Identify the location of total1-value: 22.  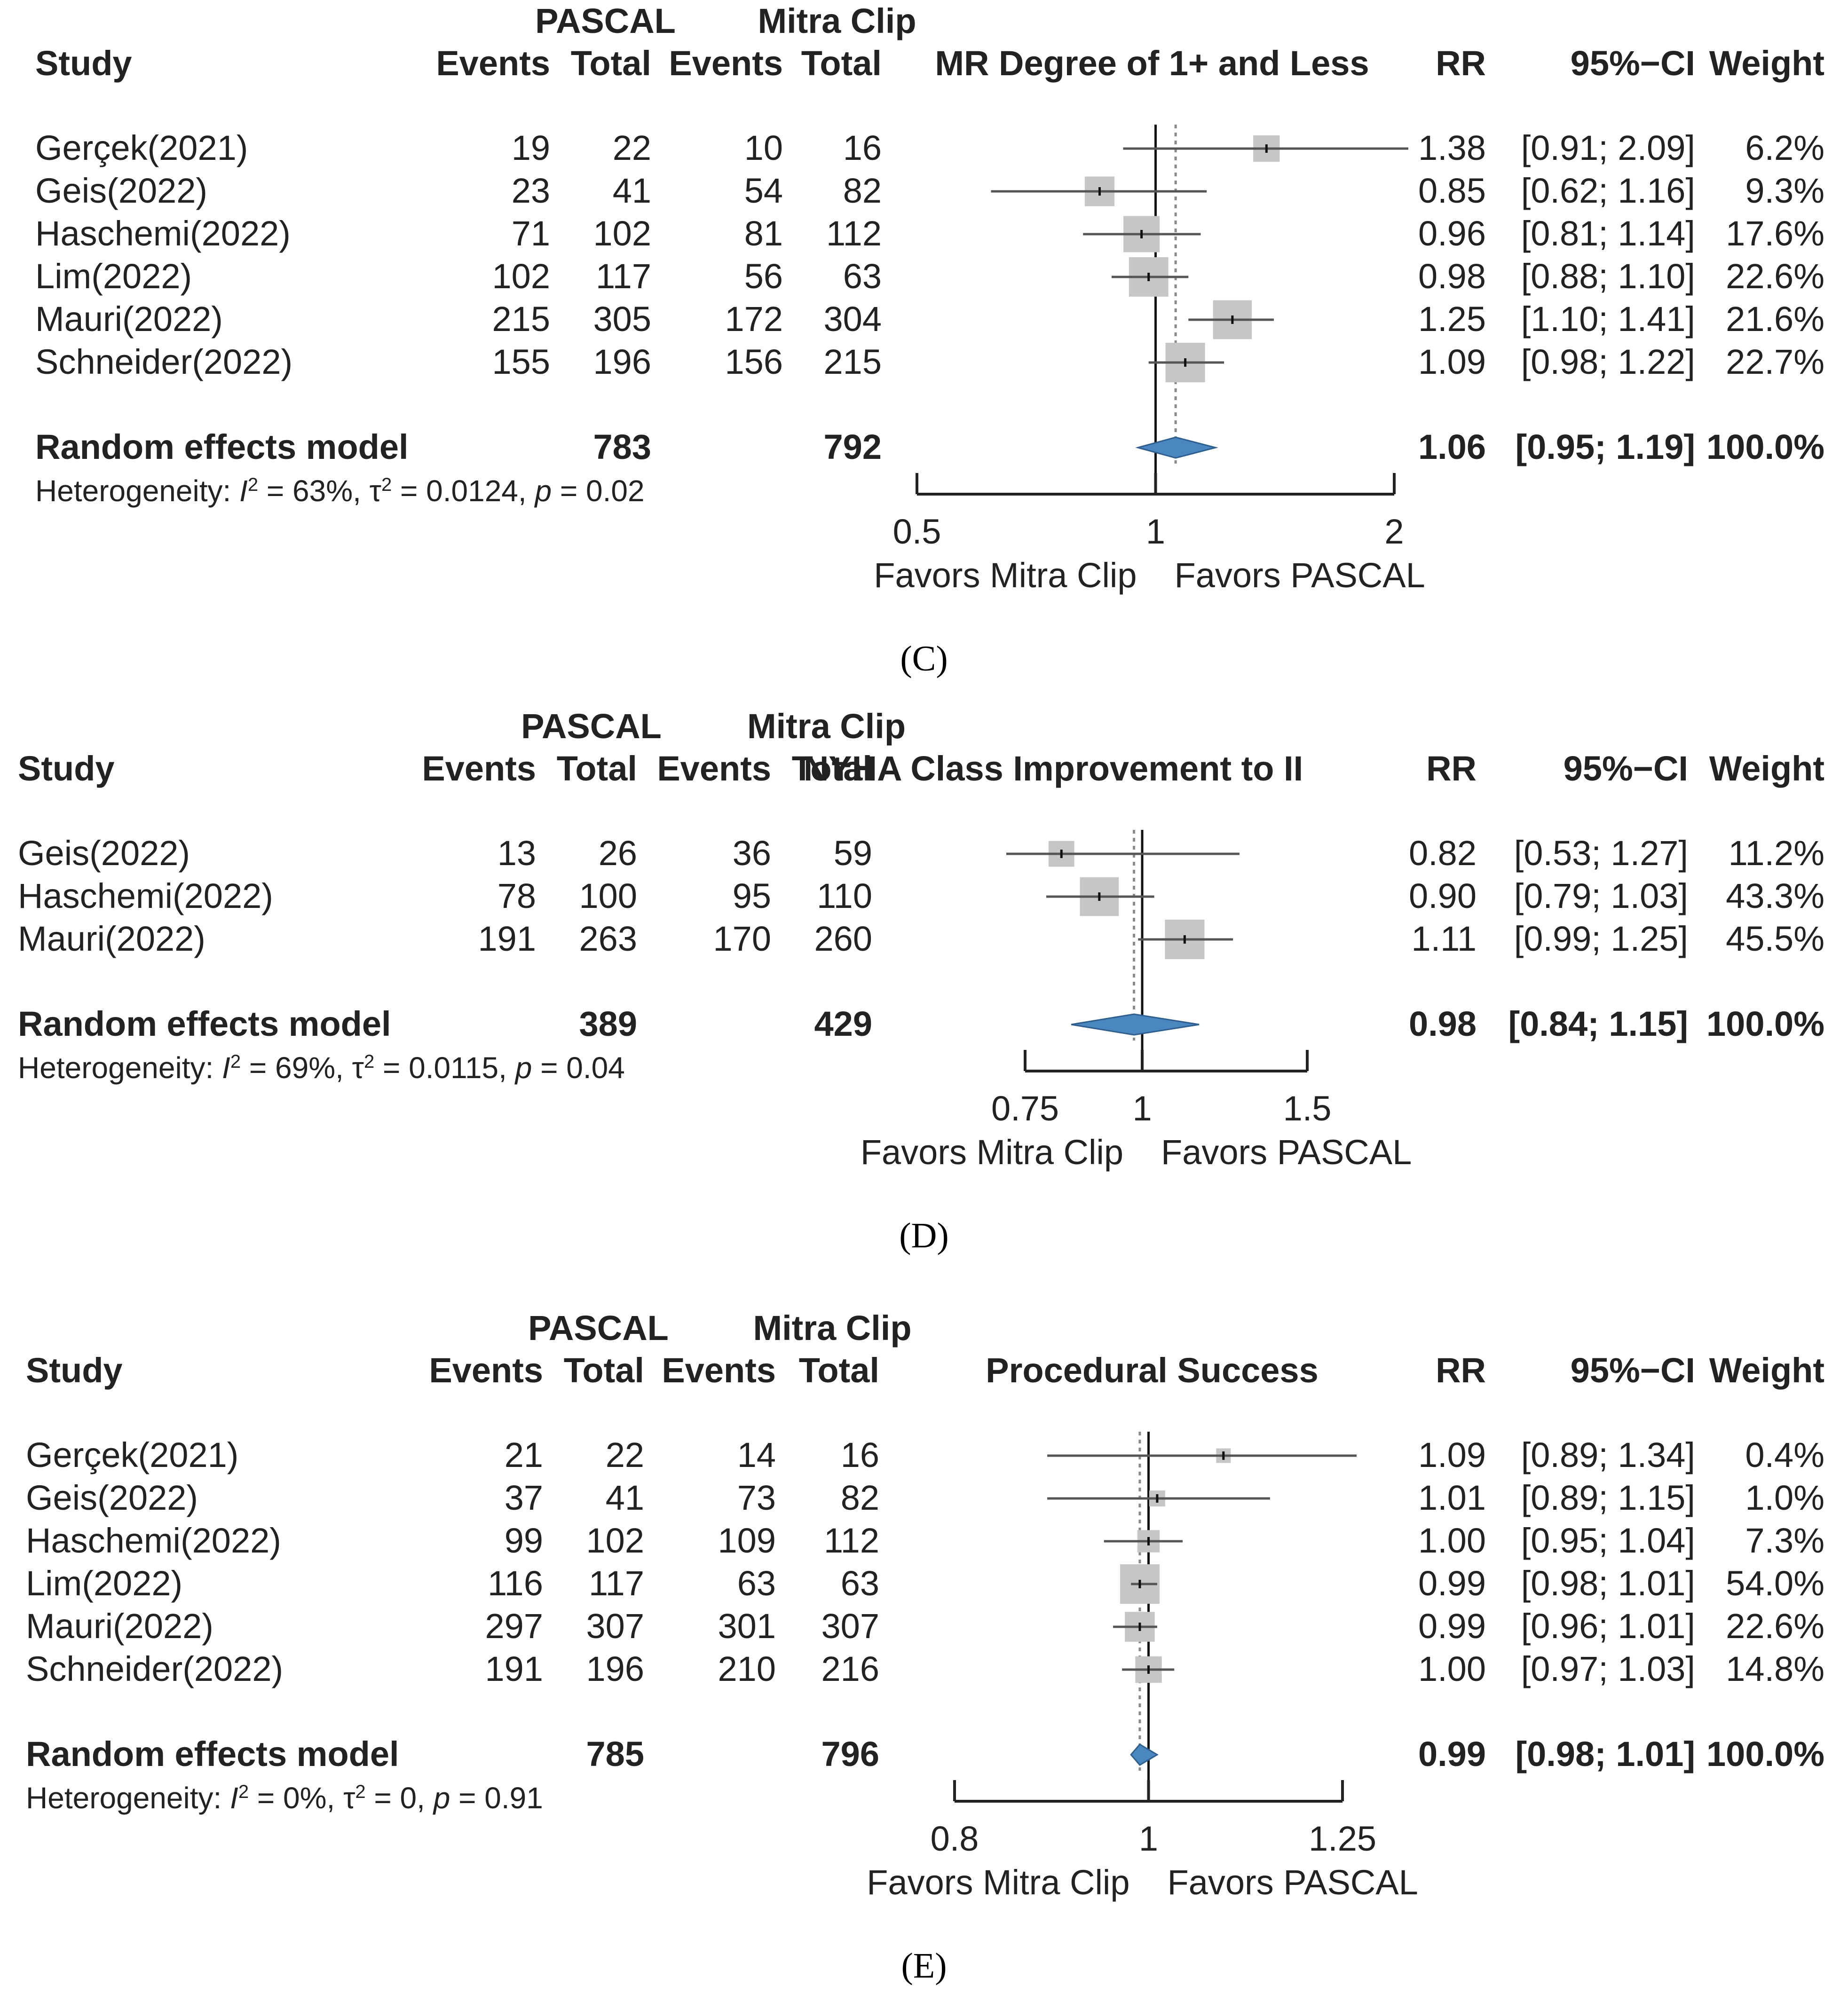
(625, 1454).